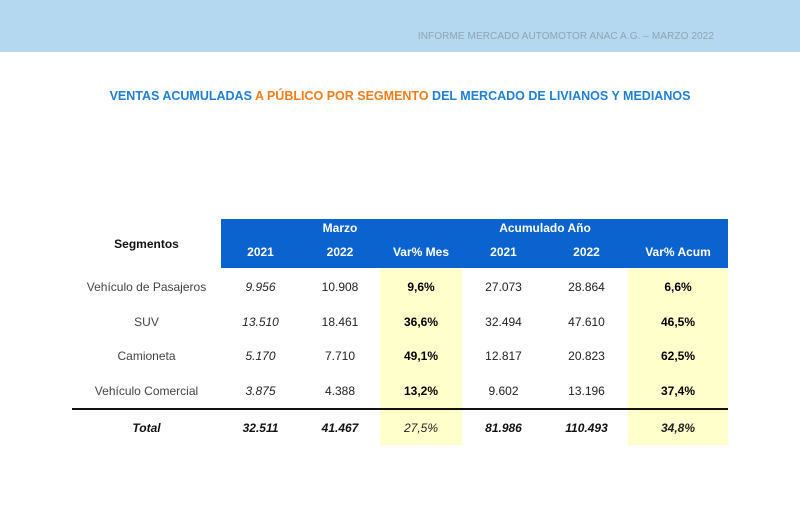 This screenshot has width=800, height=531. Describe the element at coordinates (586, 356) in the screenshot. I see `table-cell: 20.823` at that location.